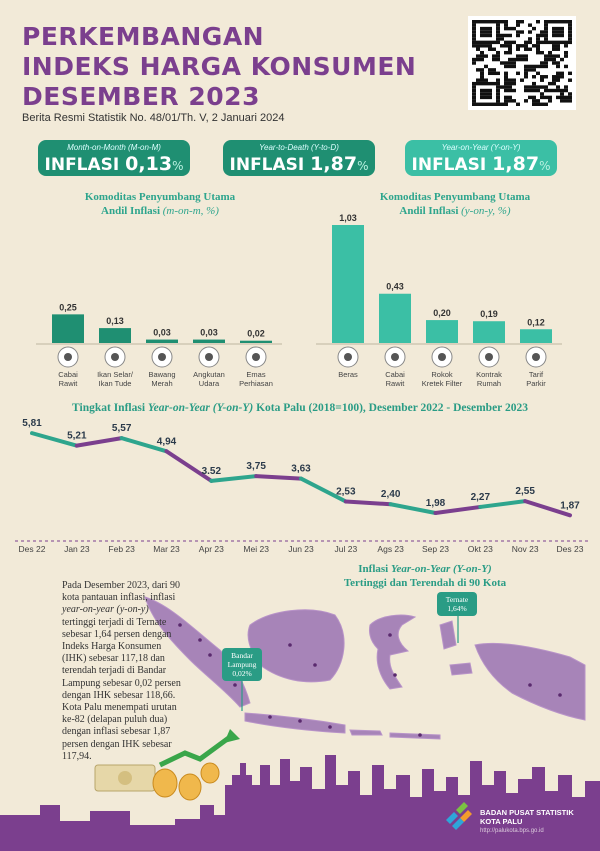  What do you see at coordinates (522, 63) in the screenshot?
I see `qr-code` at bounding box center [522, 63].